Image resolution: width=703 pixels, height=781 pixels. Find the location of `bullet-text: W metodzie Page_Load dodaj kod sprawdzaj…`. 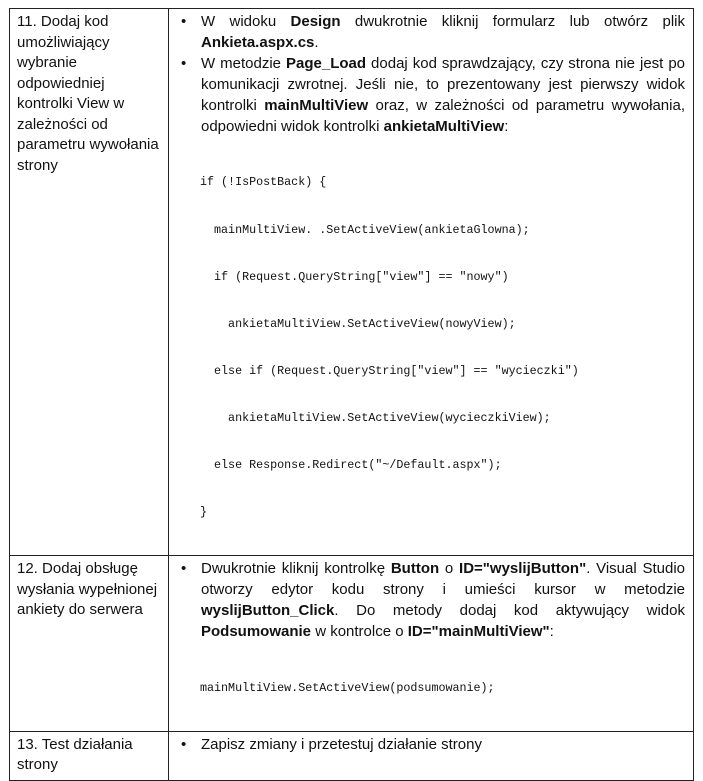

bullet-text: W metodzie Page_Load dodaj kod sprawdzaj… is located at coordinates (443, 95).